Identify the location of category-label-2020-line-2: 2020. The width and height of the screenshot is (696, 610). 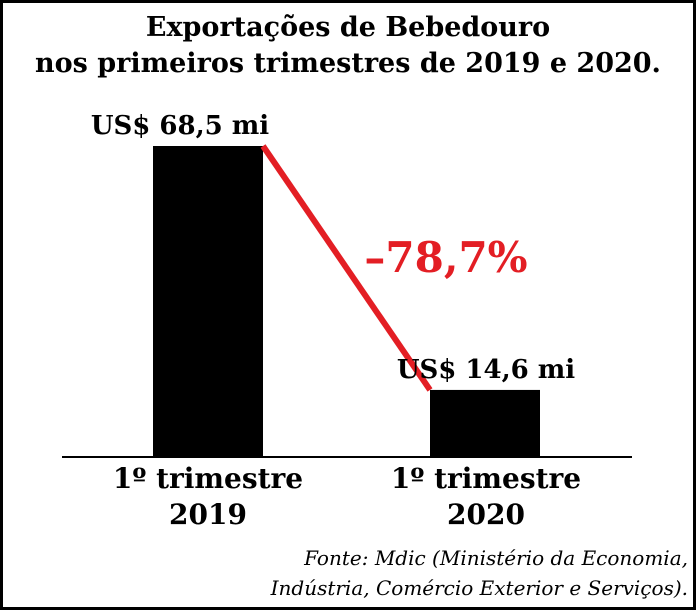
(486, 514).